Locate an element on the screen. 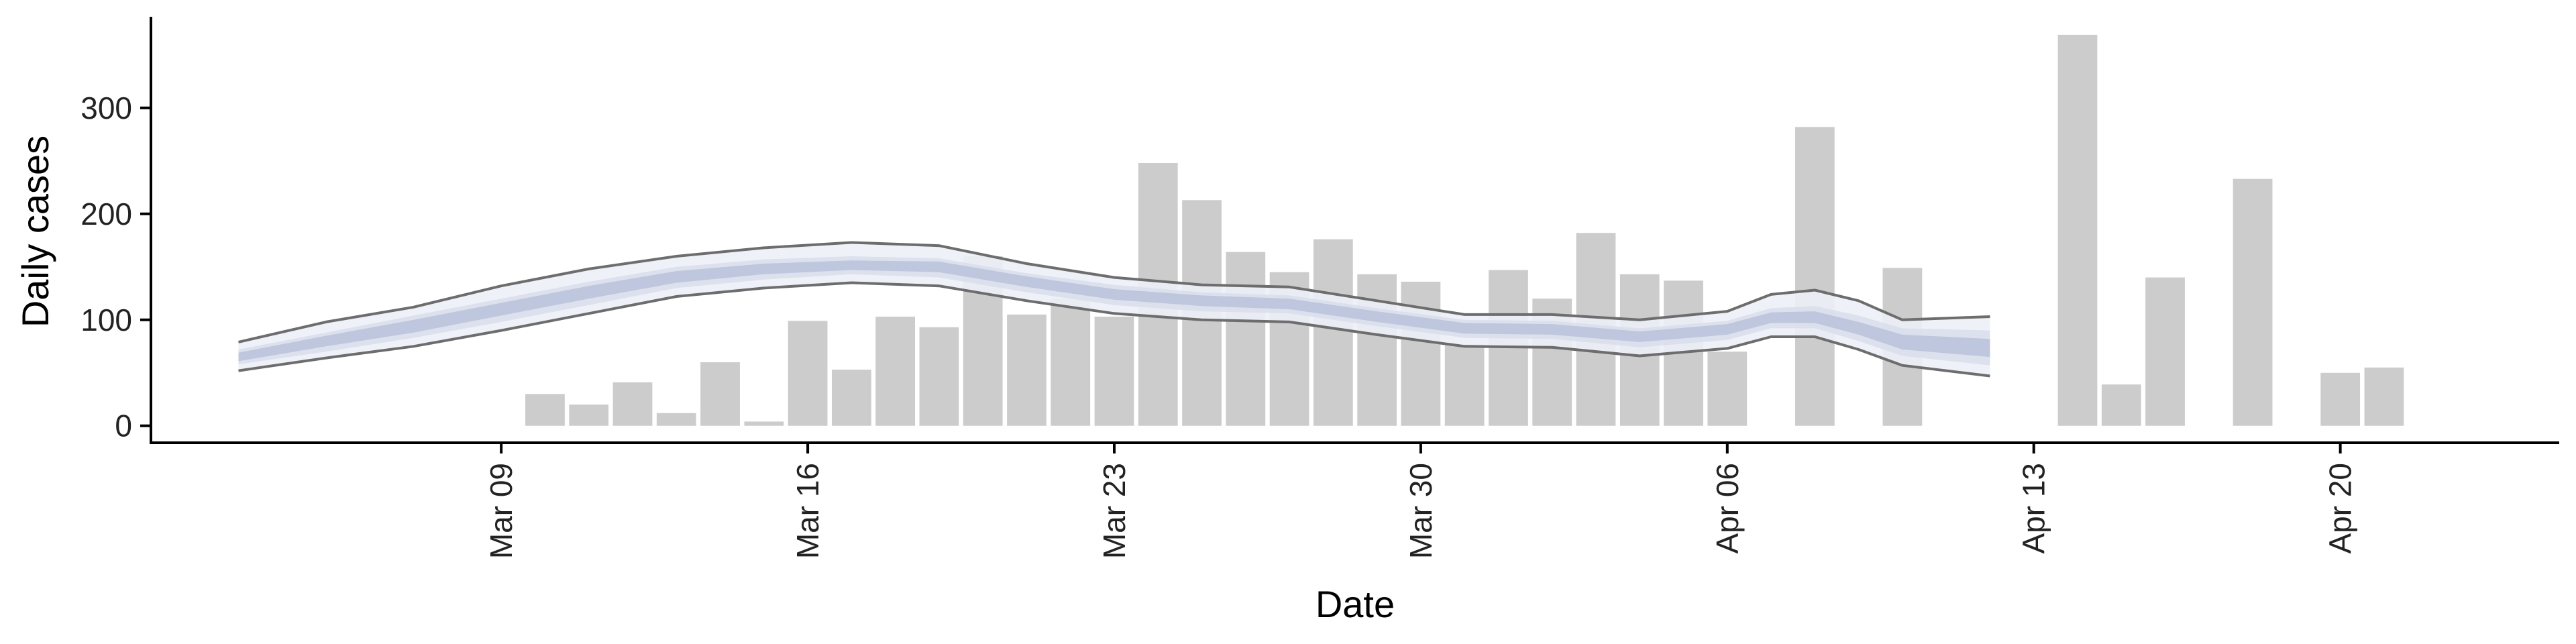 The image size is (2576, 644). y-tick-label: 200 is located at coordinates (106, 214).